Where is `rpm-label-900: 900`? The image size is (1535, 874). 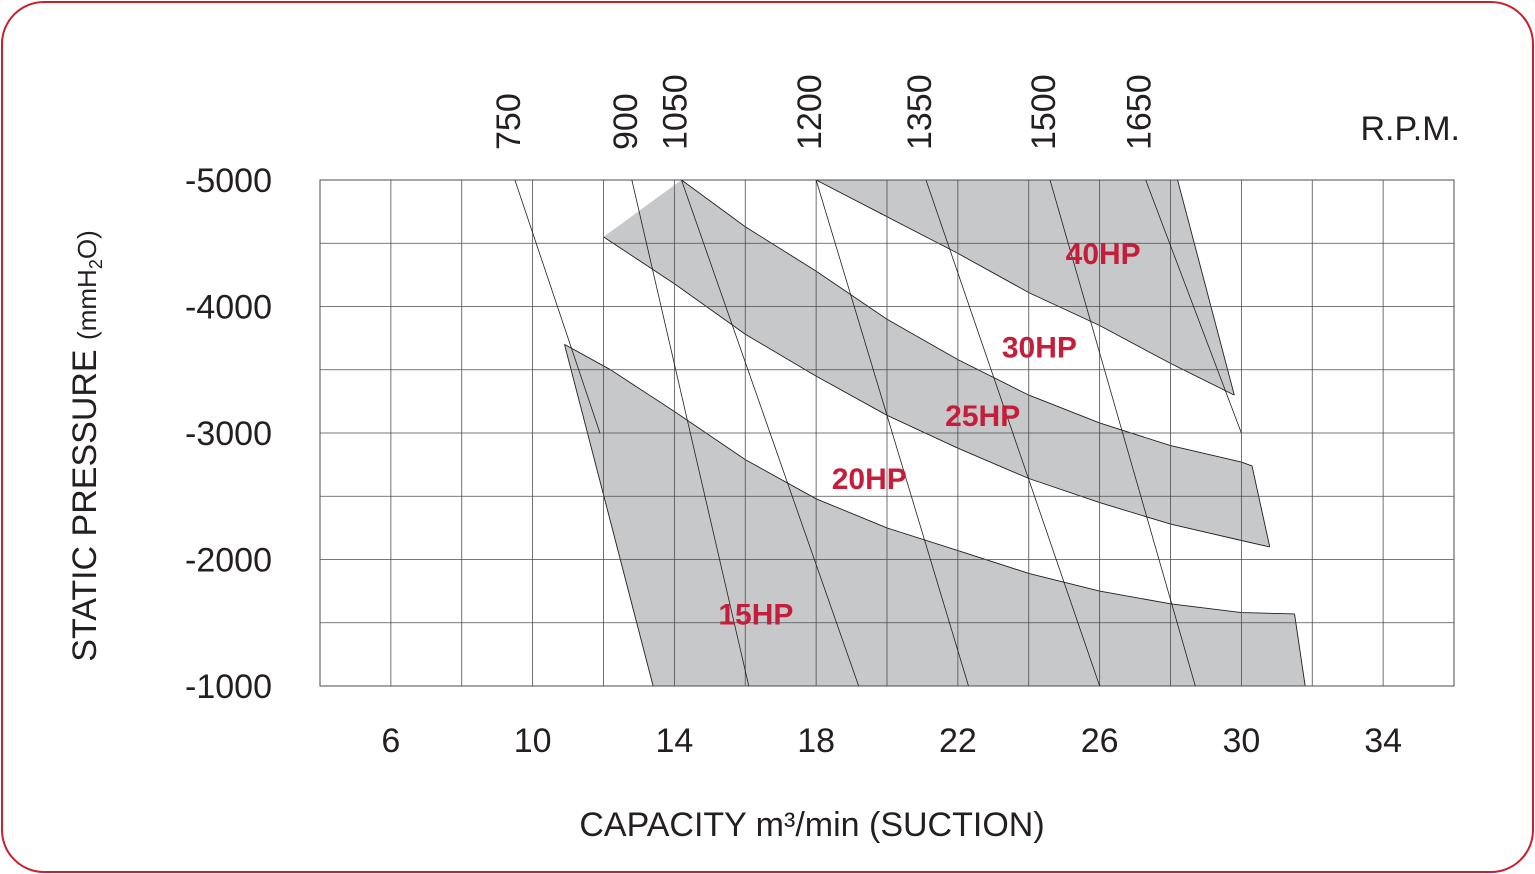 rpm-label-900: 900 is located at coordinates (626, 121).